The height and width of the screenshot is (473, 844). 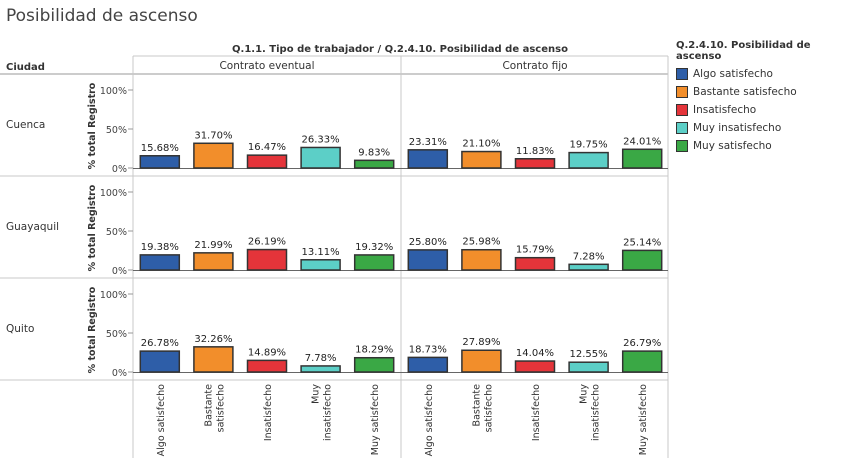 I want to click on page-title: Posibilidad de ascenso, so click(x=102, y=16).